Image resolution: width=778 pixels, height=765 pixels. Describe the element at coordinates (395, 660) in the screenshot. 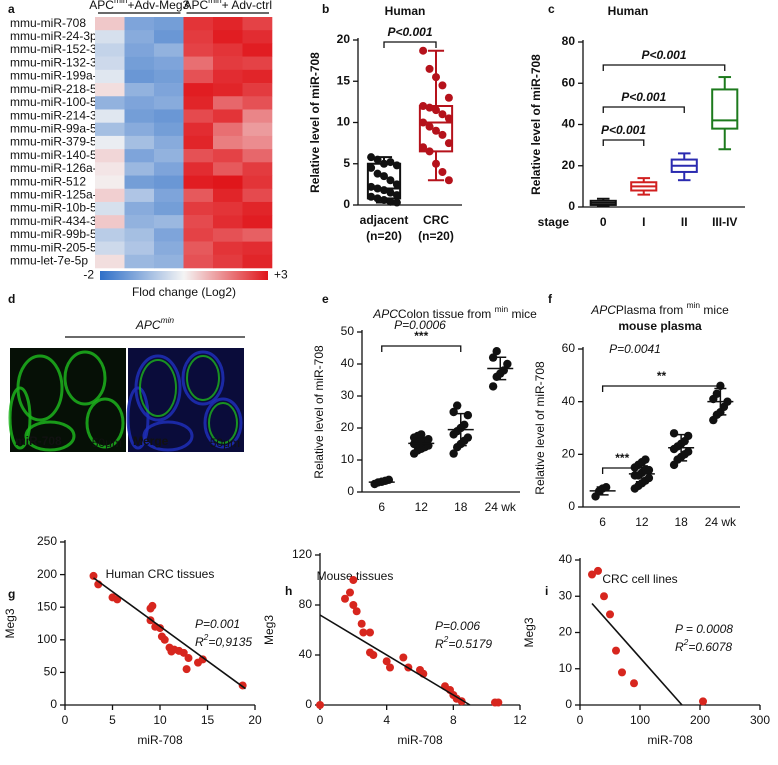

I see `fit-line` at that location.